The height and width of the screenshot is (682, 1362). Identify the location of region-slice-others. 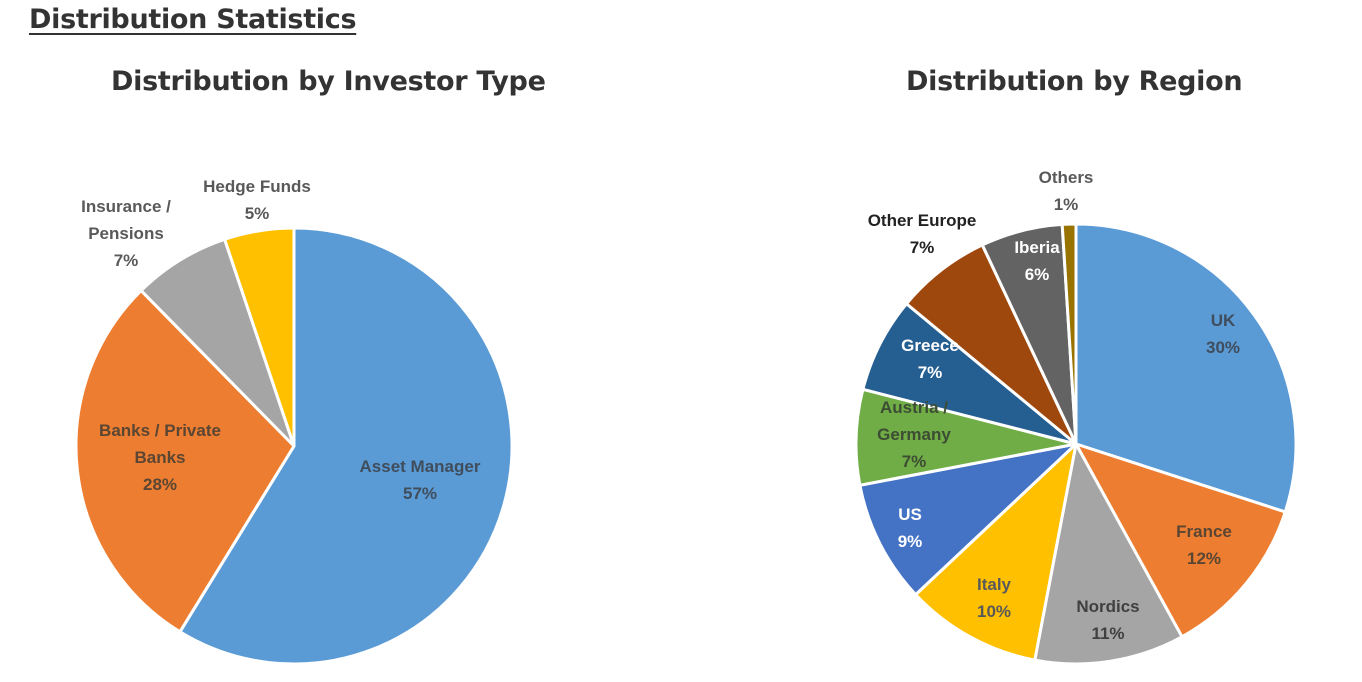
(1069, 334).